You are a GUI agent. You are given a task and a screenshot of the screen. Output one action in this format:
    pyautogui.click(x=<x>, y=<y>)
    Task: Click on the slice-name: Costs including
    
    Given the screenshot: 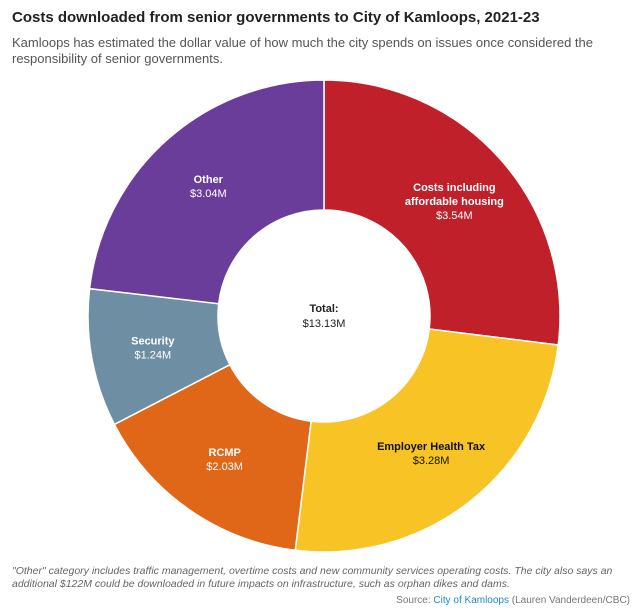 What is the action you would take?
    pyautogui.click(x=454, y=188)
    